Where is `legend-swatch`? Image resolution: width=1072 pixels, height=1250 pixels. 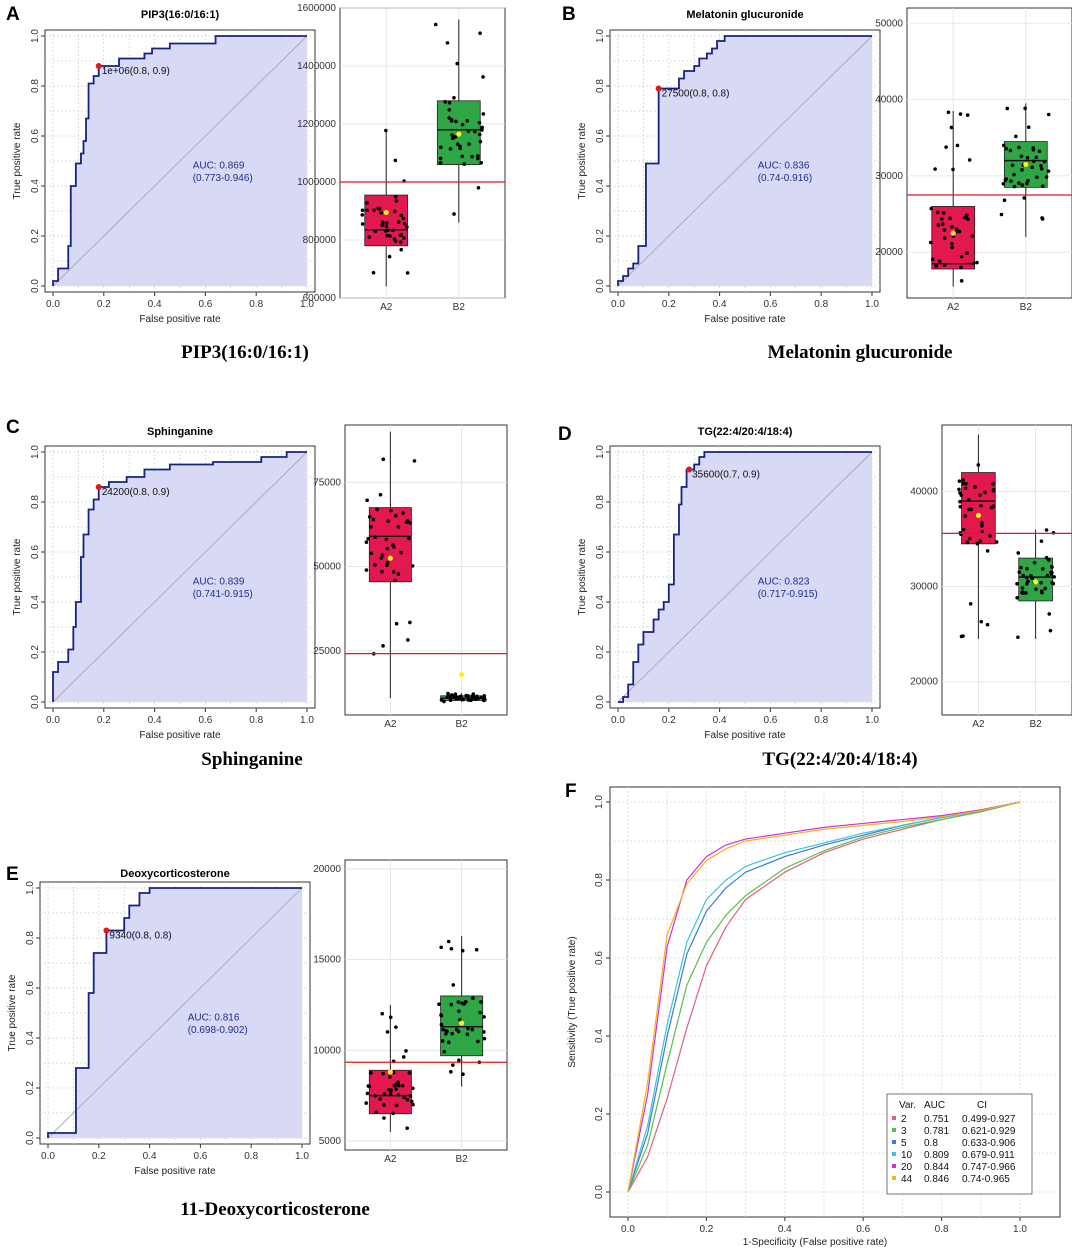 legend-swatch is located at coordinates (894, 1166).